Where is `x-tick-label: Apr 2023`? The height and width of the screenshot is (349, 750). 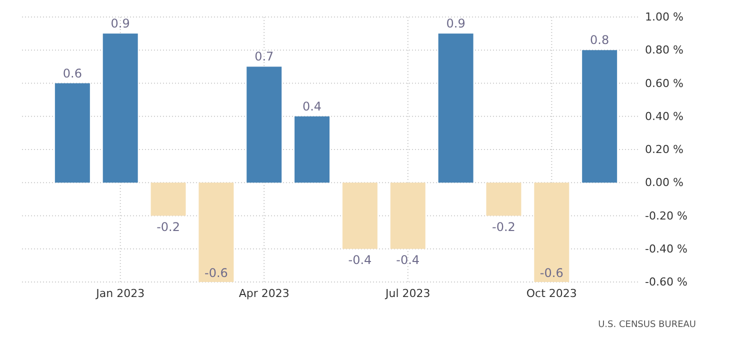
x-tick-label: Apr 2023 is located at coordinates (264, 293).